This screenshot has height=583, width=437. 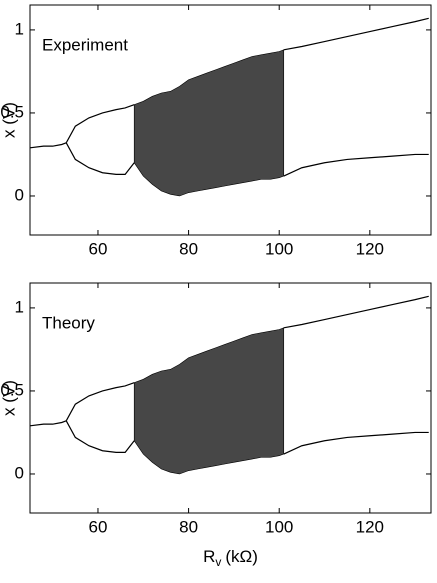 I want to click on panel-label: Experiment, so click(x=85, y=44).